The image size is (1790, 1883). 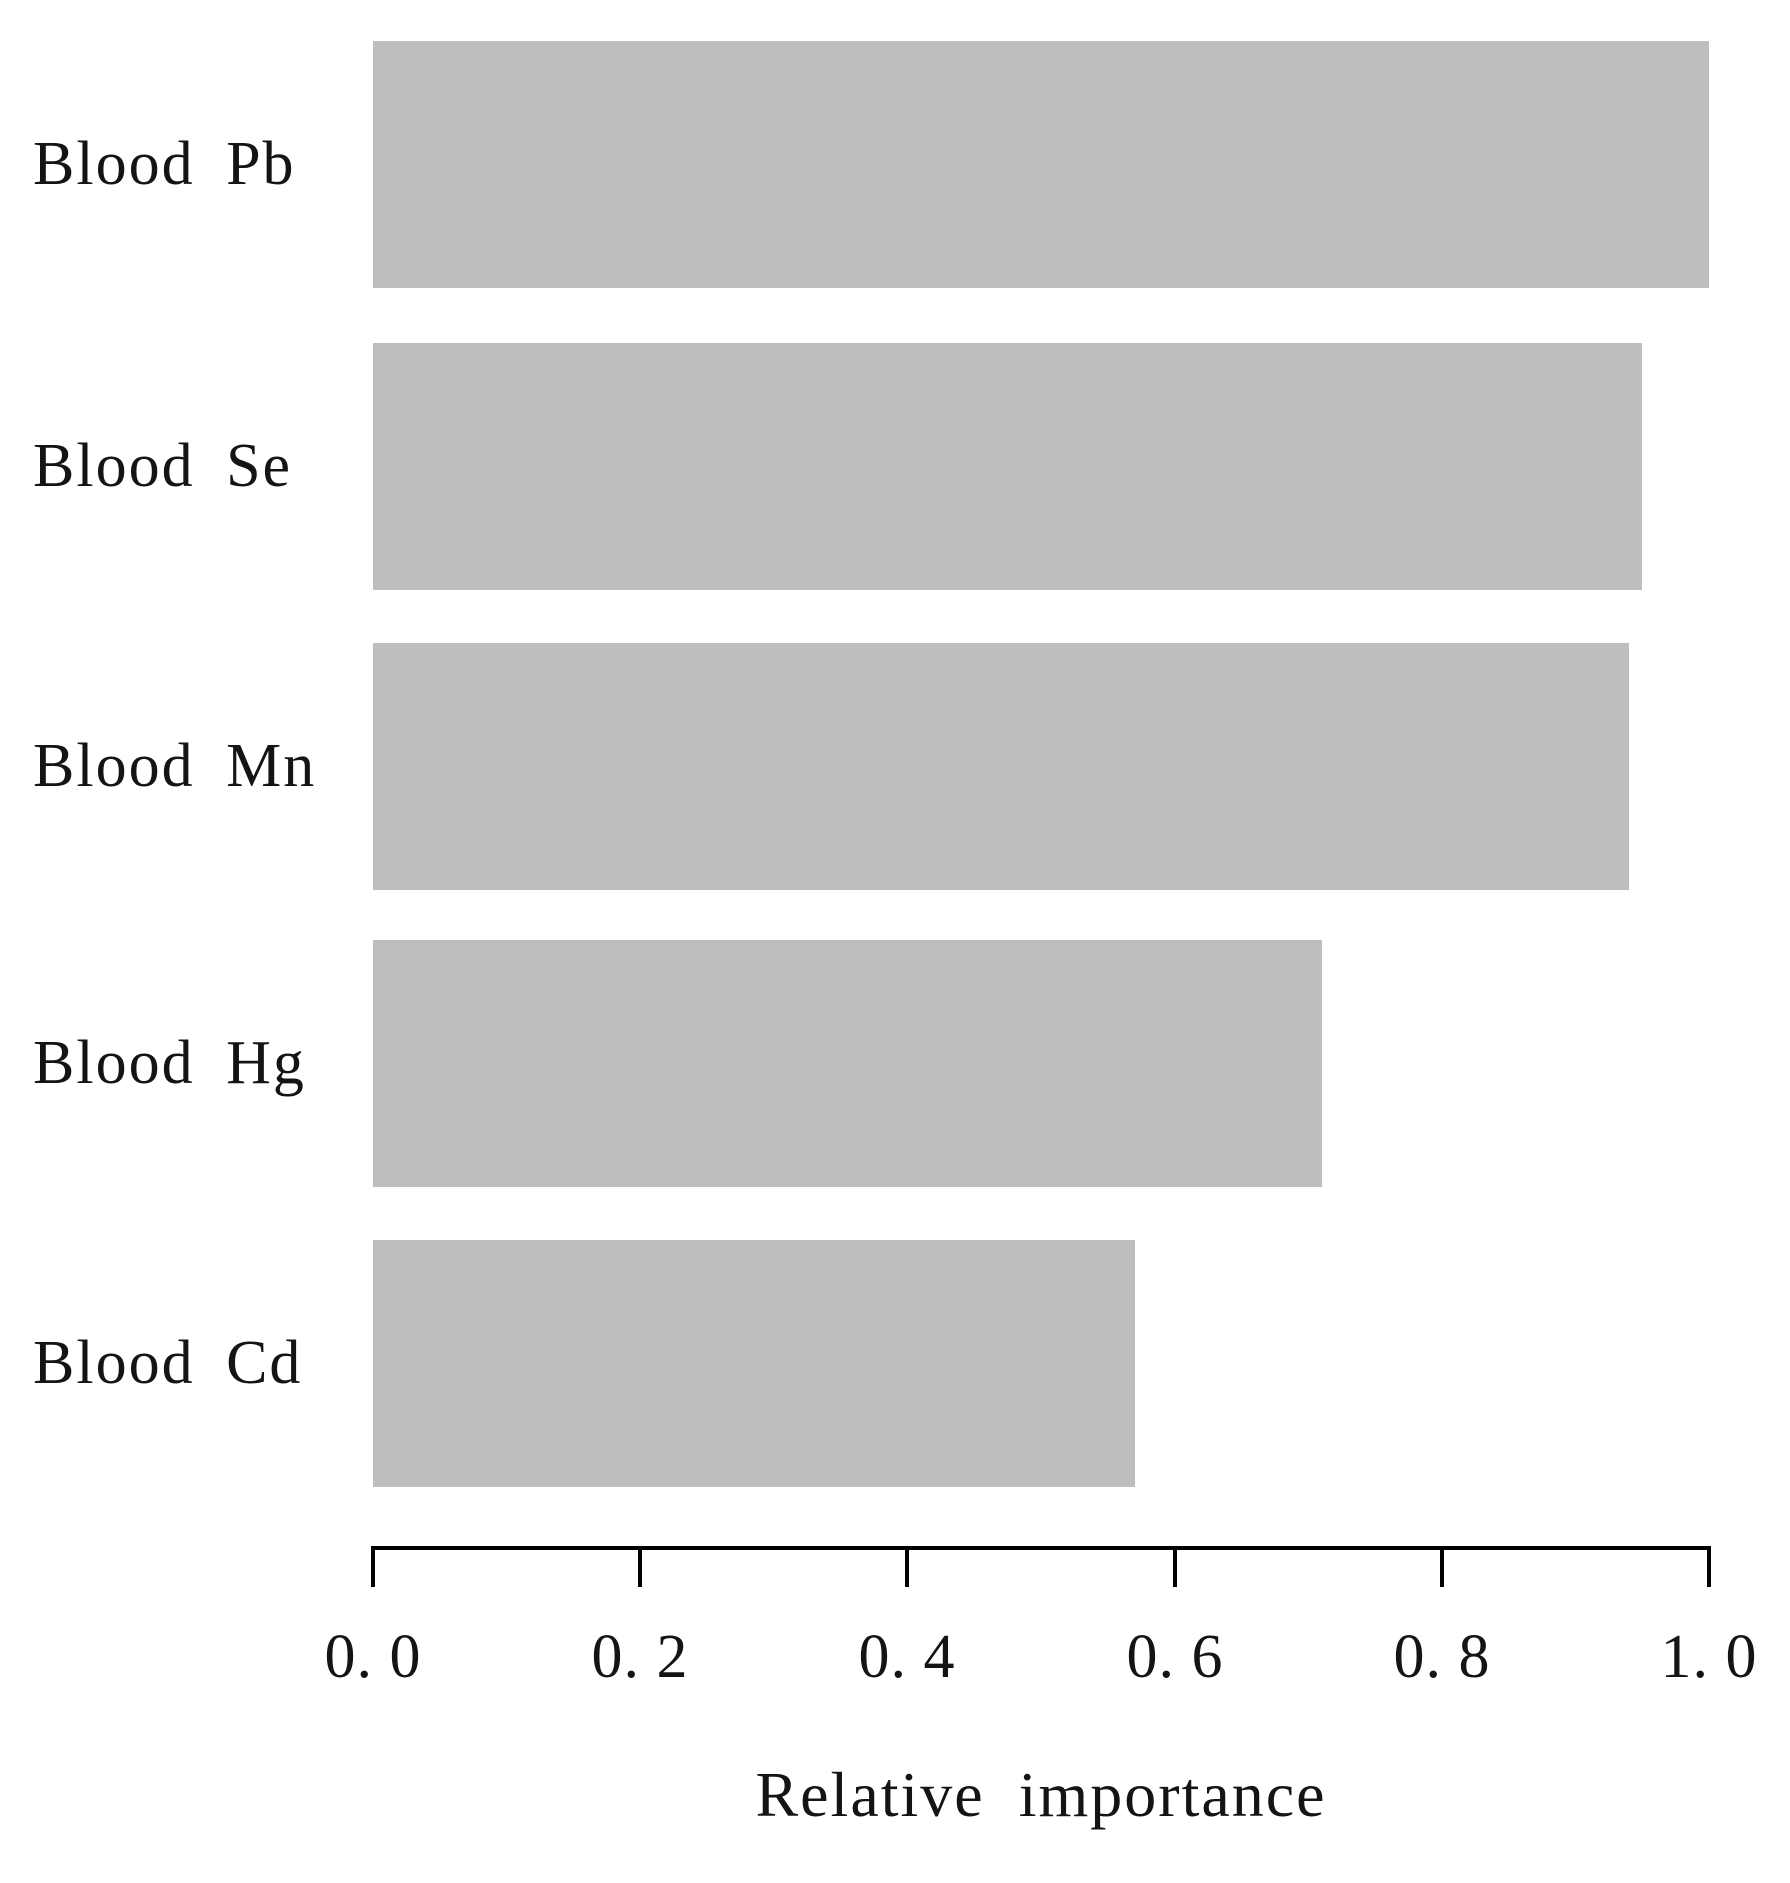 What do you see at coordinates (847, 1063) in the screenshot?
I see `bar-blood-hg` at bounding box center [847, 1063].